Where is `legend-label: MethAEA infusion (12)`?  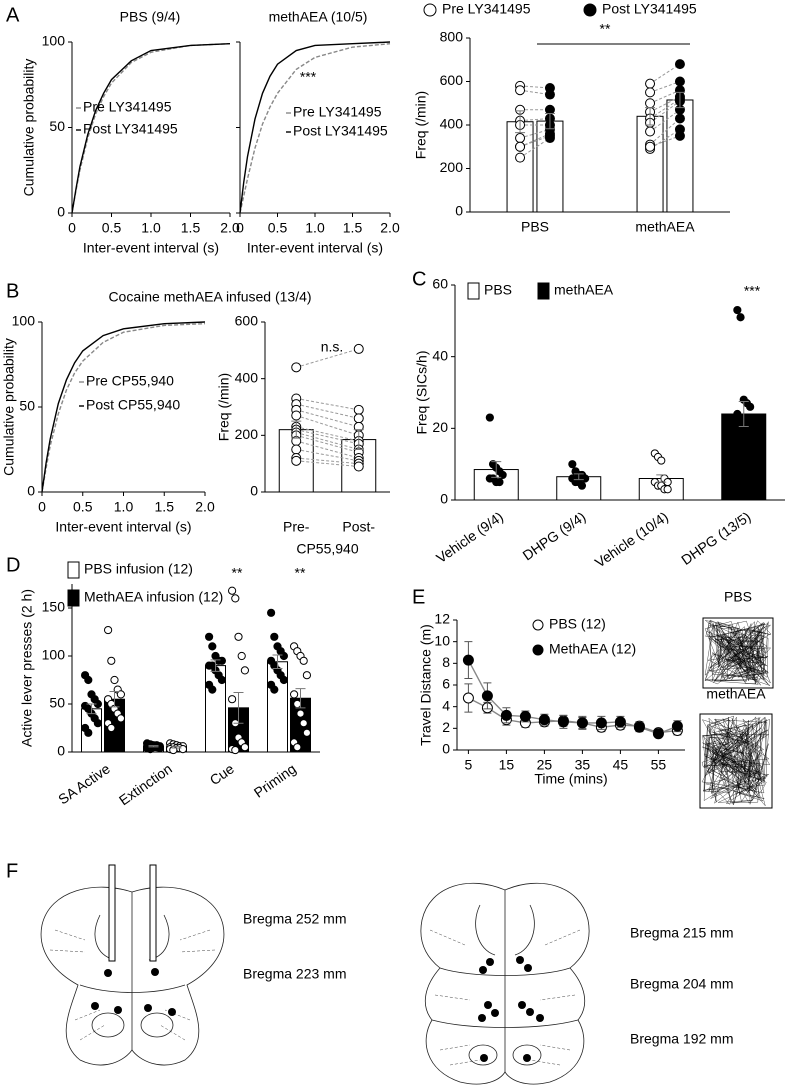
legend-label: MethAEA infusion (12) is located at coordinates (153, 597).